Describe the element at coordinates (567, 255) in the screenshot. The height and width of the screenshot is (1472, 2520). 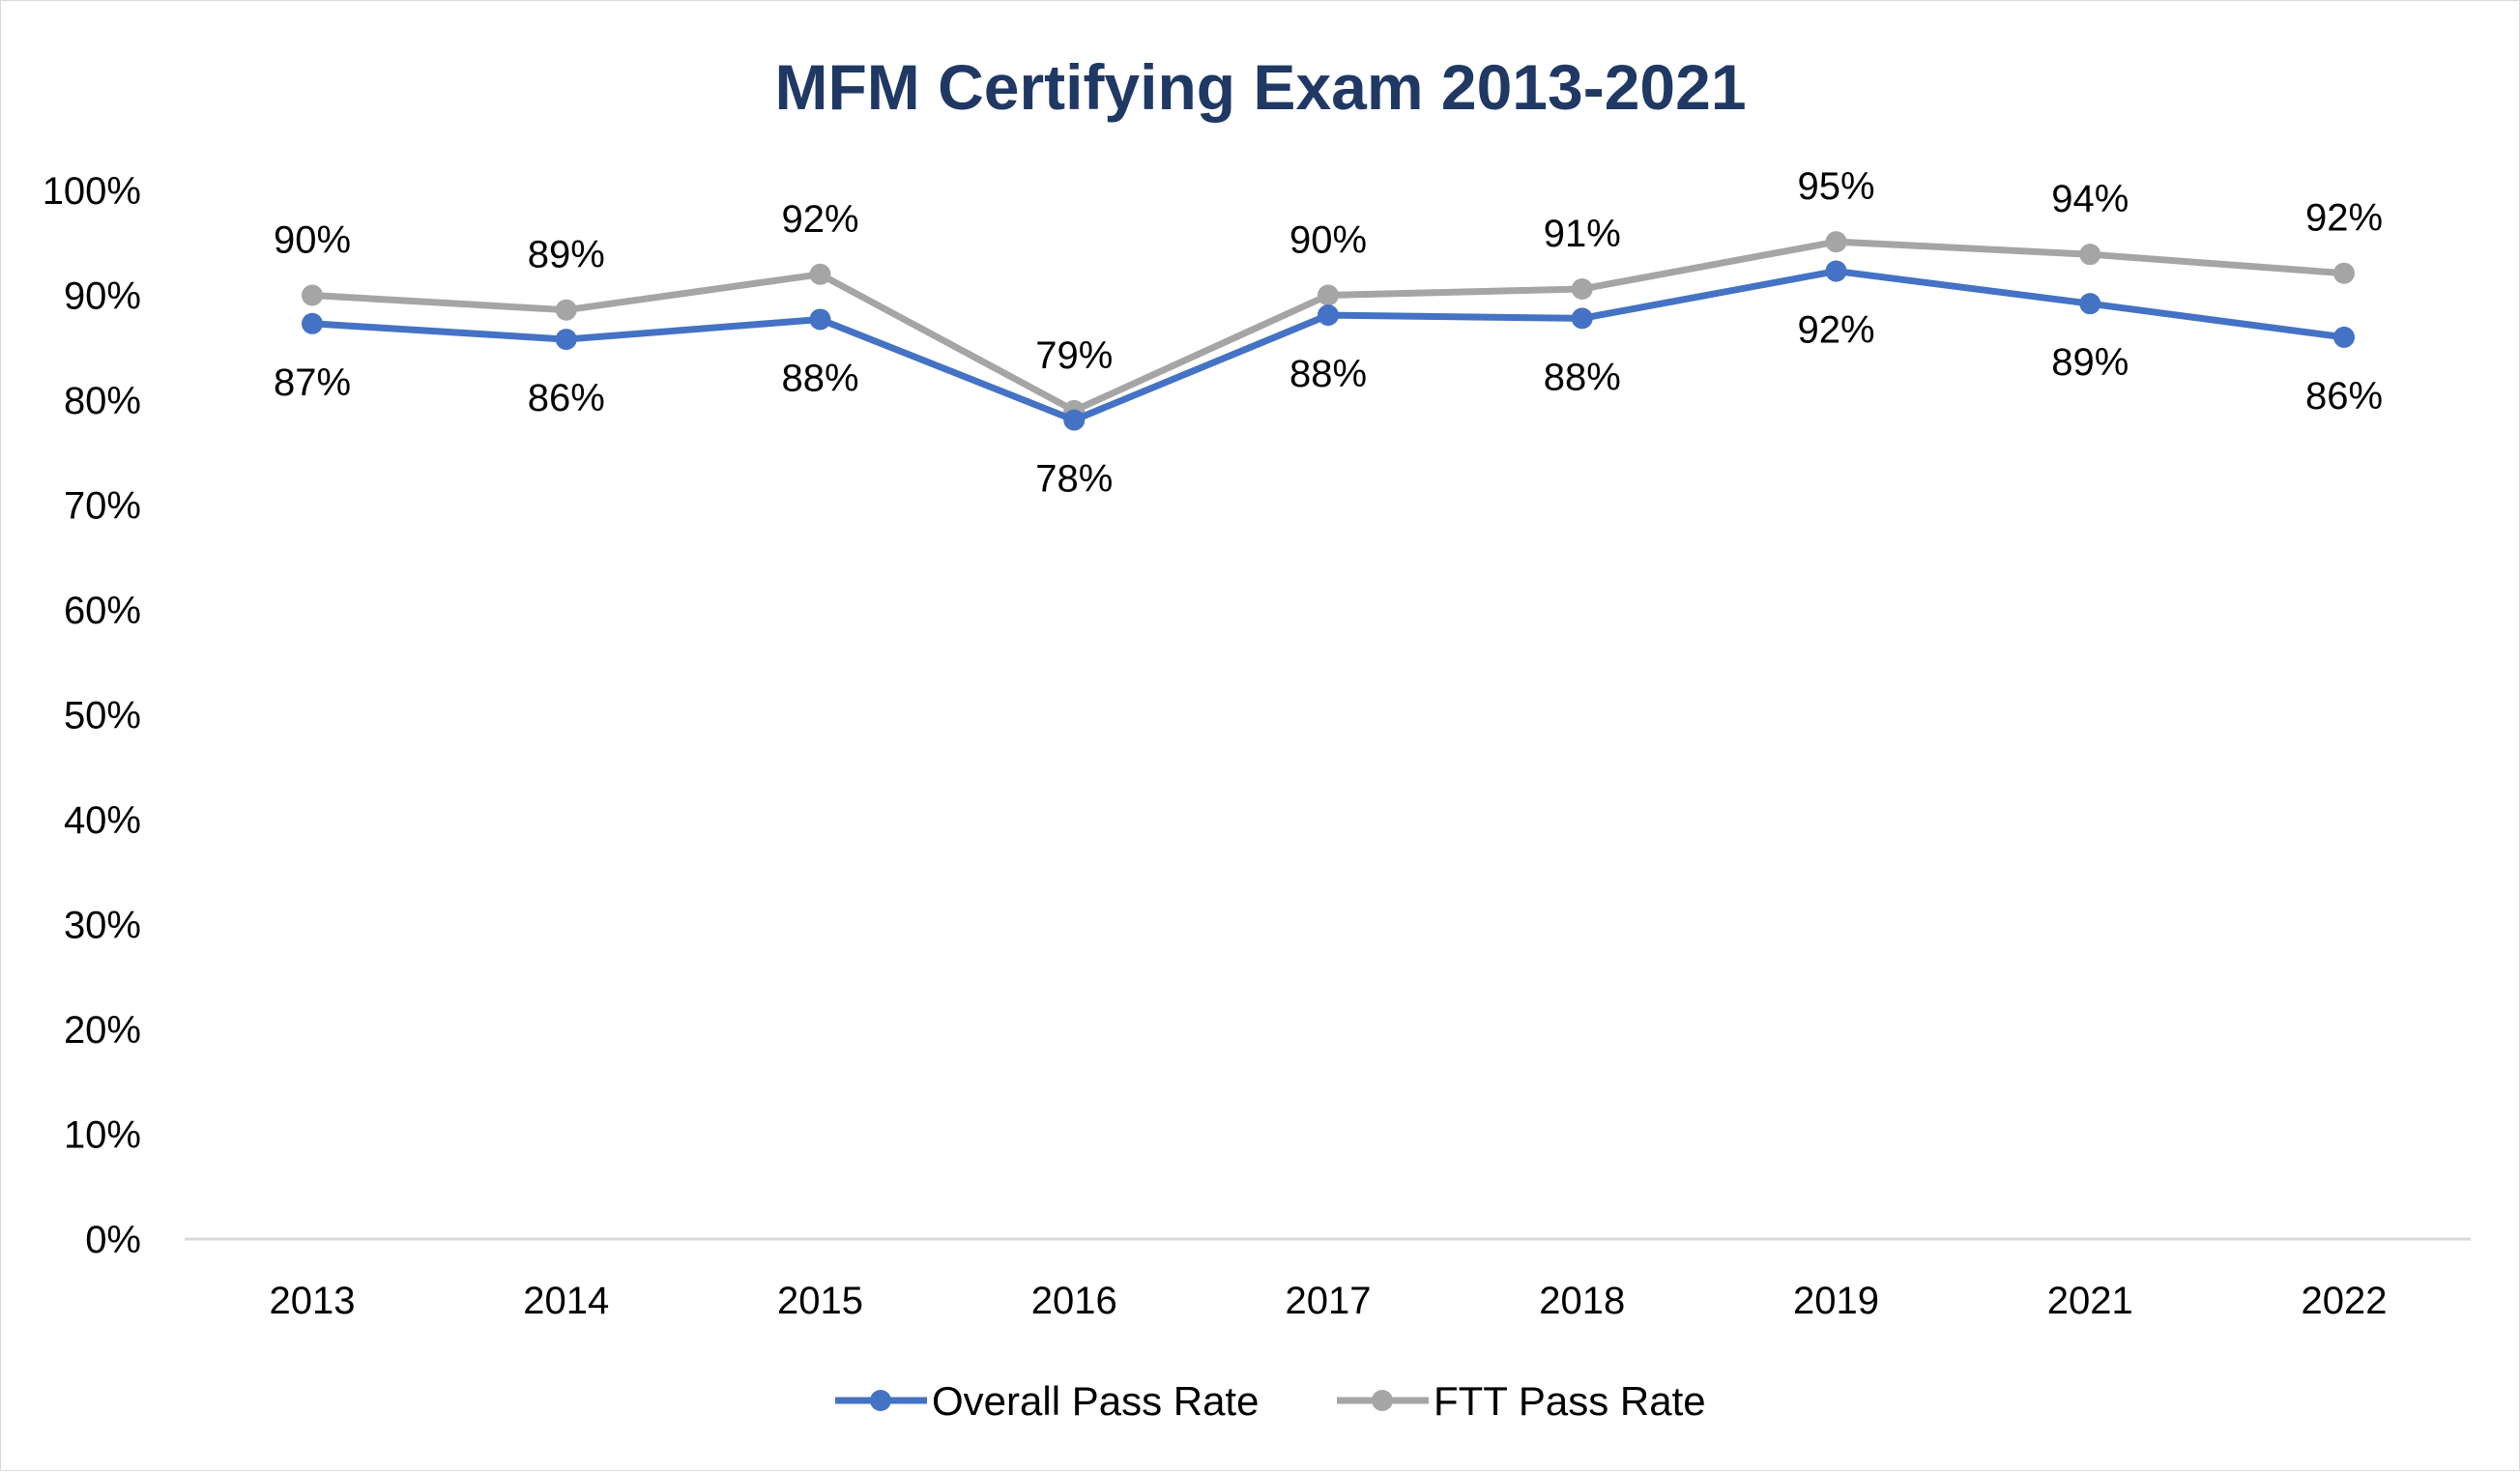
I see `data-label-ftt-pass-rate: 89%` at that location.